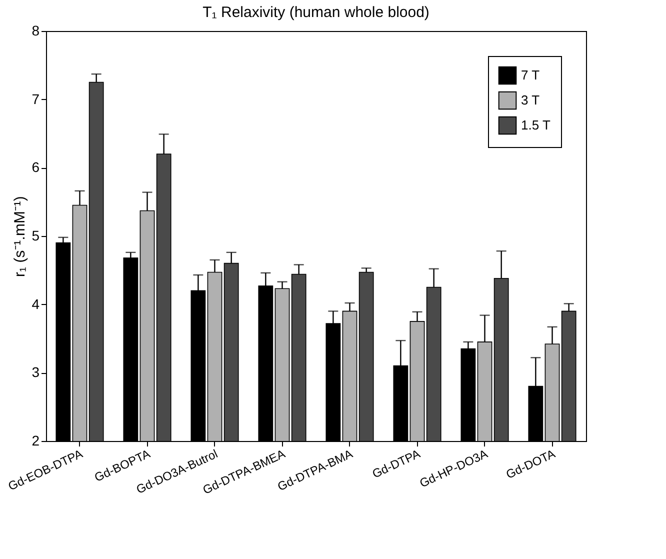  Describe the element at coordinates (535, 125) in the screenshot. I see `legend-label: 1.5 T` at that location.